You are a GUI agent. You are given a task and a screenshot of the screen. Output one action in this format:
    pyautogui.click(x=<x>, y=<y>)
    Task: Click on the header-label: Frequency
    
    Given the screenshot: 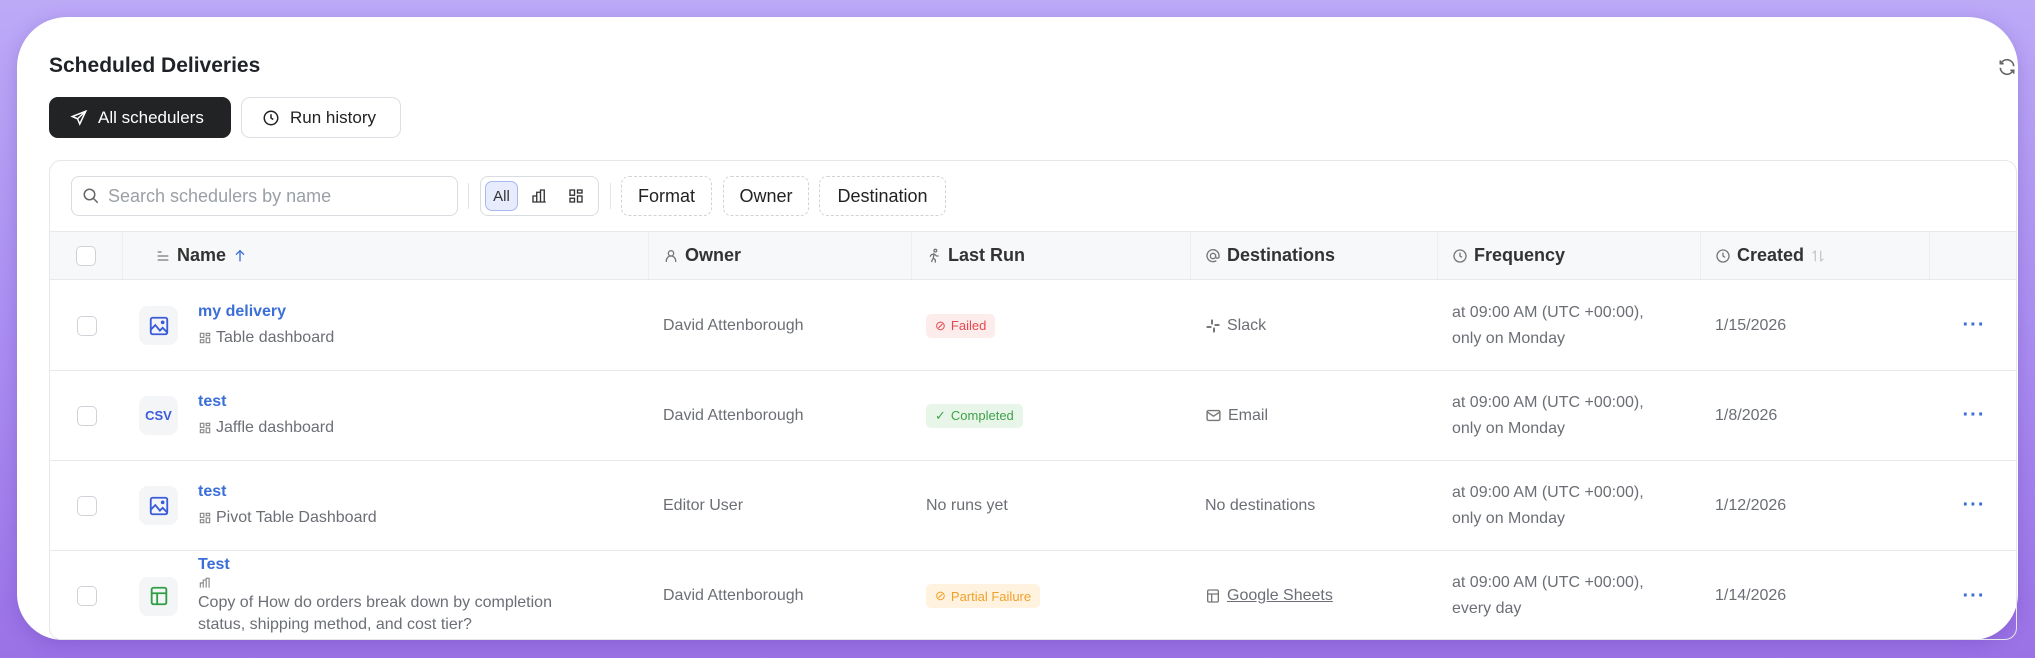 What is the action you would take?
    pyautogui.click(x=1520, y=255)
    